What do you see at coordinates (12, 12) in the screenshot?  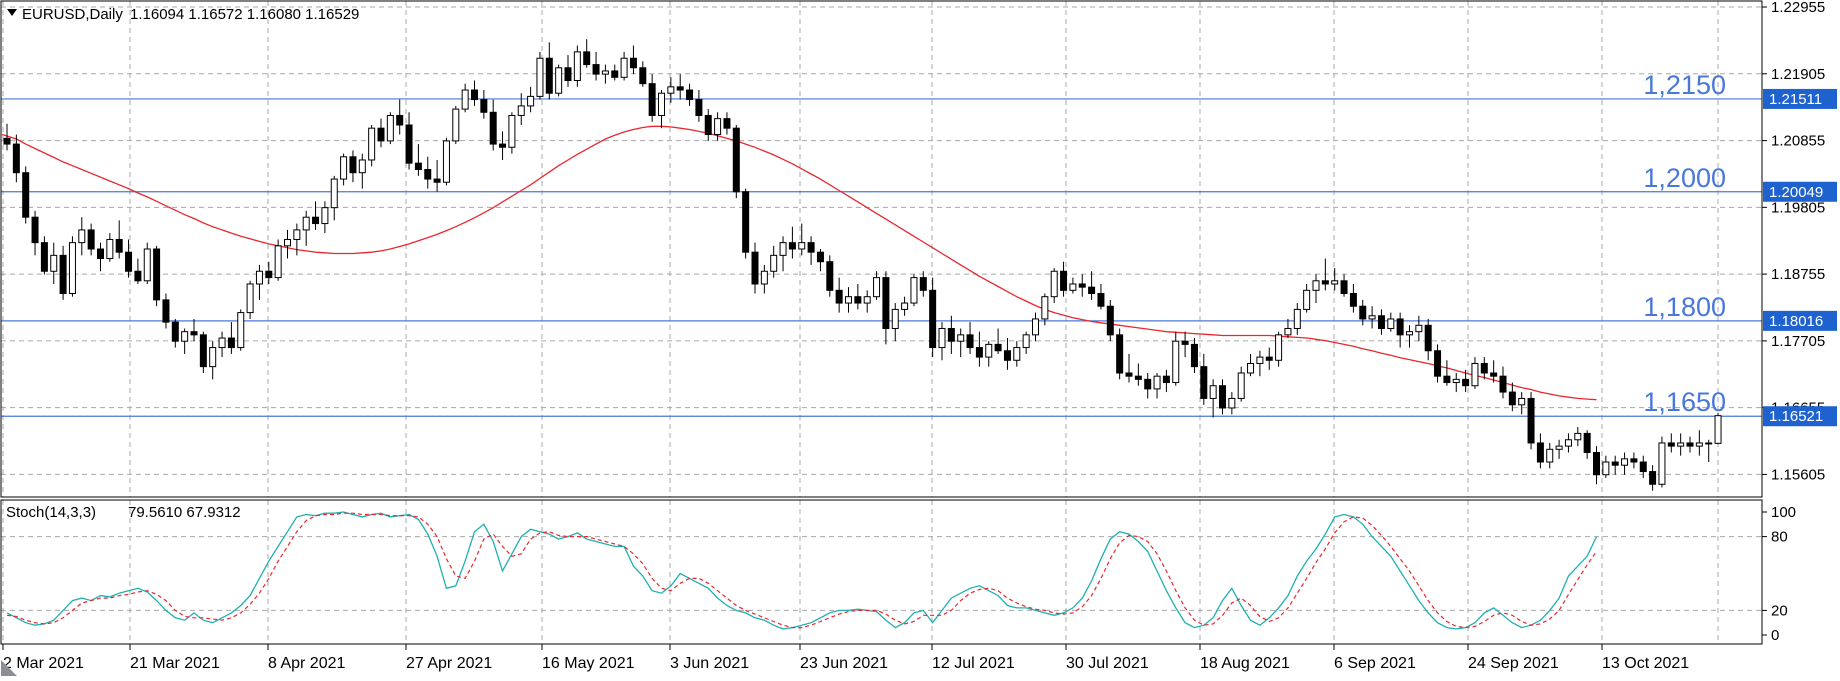 I see `dropdown-triangle-icon` at bounding box center [12, 12].